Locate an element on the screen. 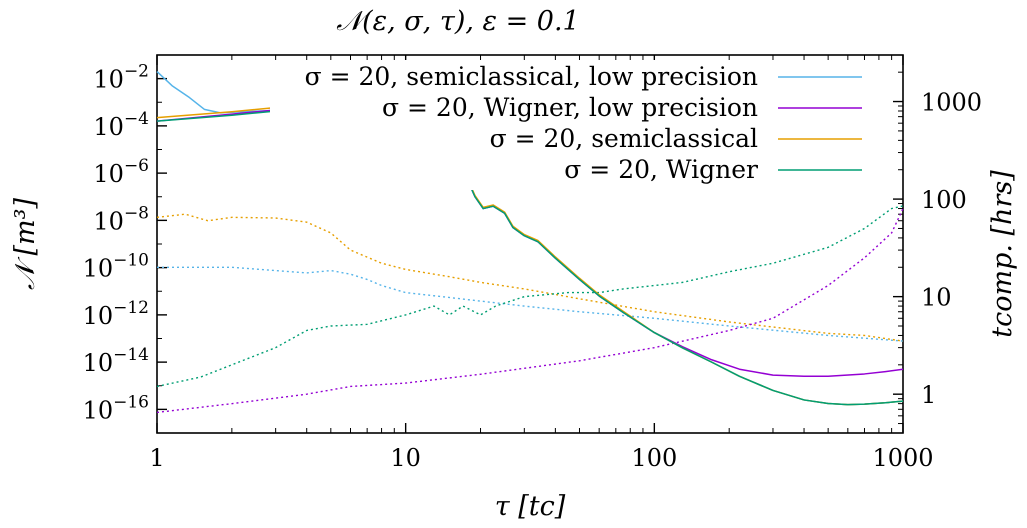 The image size is (1027, 528). y-left-tick-label: 10⁻¹⁰ is located at coordinates (116, 267).